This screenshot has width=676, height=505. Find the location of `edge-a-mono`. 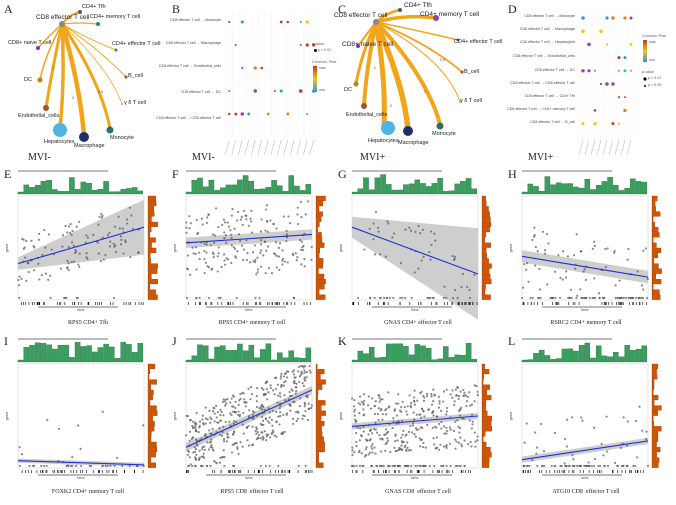

edge-a-mono is located at coordinates (86, 76).